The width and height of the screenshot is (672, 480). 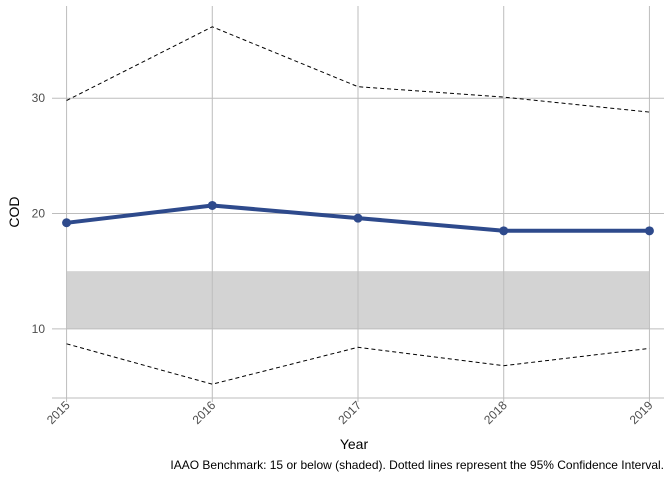 What do you see at coordinates (39, 98) in the screenshot?
I see `y-tick-label-30: 30` at bounding box center [39, 98].